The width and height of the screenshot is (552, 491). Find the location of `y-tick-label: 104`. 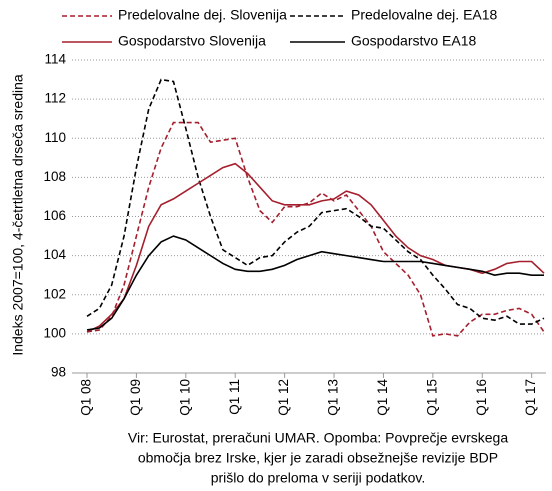

y-tick-label: 104 is located at coordinates (54, 254).